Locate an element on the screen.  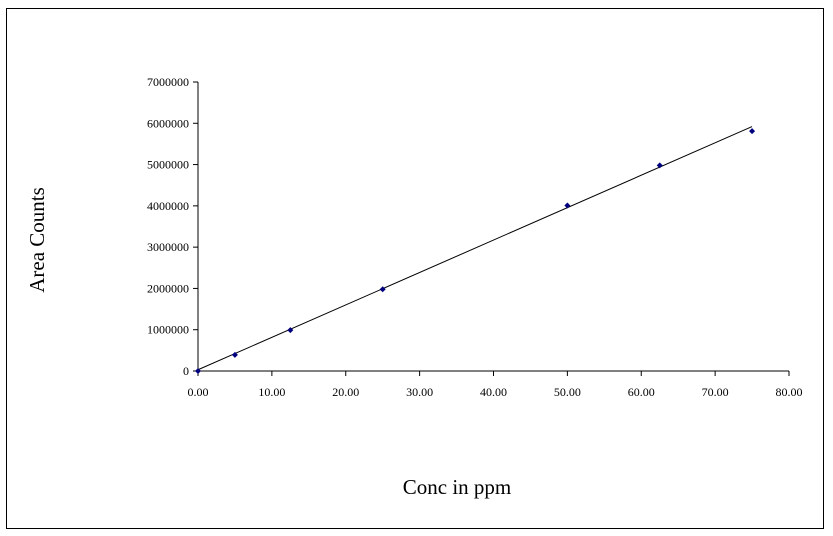
x-tick-label: 50.00 is located at coordinates (567, 392).